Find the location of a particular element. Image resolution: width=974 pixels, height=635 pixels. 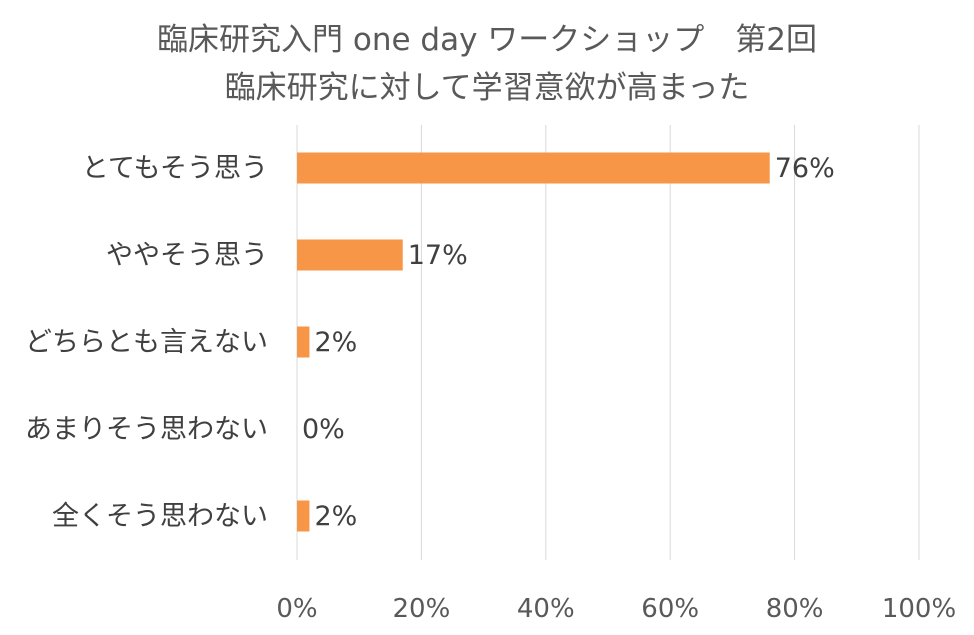

chart-subtitle: 臨床研究に対して学習意欲が高まった is located at coordinates (487, 88).